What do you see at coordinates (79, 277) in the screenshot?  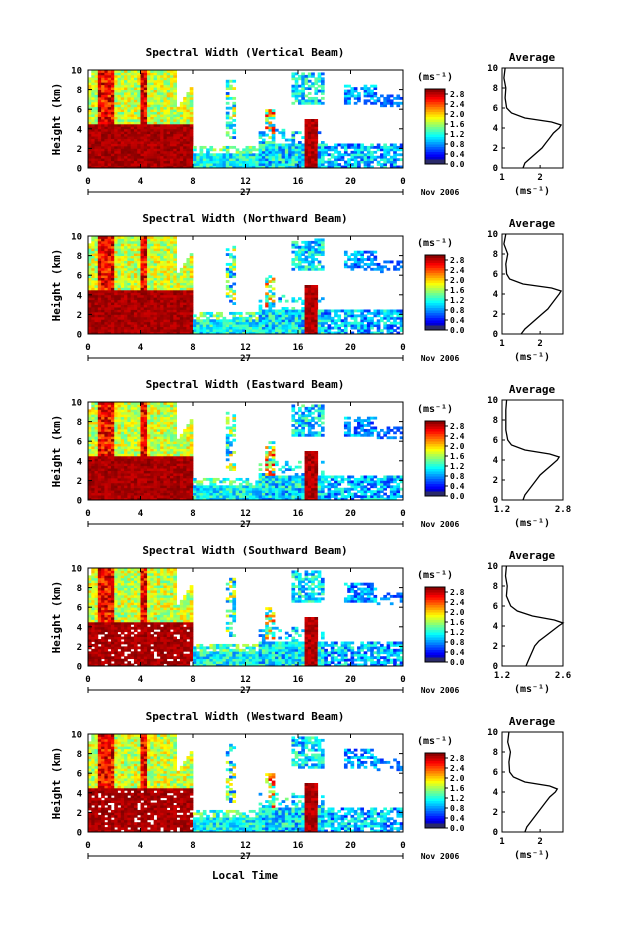 I see `y-tick-label: 6` at bounding box center [79, 277].